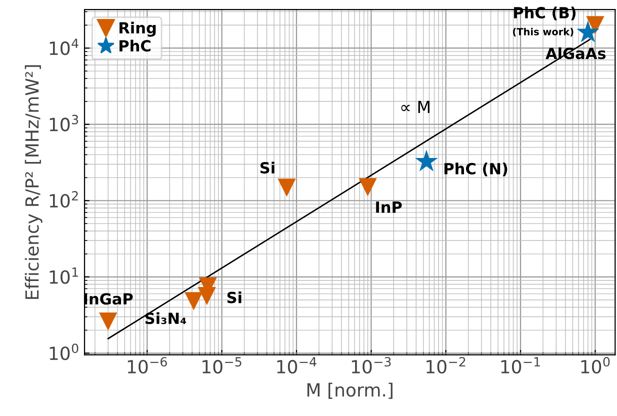  I want to click on x-tick-label: 10$^{−1}$, so click(520, 365).